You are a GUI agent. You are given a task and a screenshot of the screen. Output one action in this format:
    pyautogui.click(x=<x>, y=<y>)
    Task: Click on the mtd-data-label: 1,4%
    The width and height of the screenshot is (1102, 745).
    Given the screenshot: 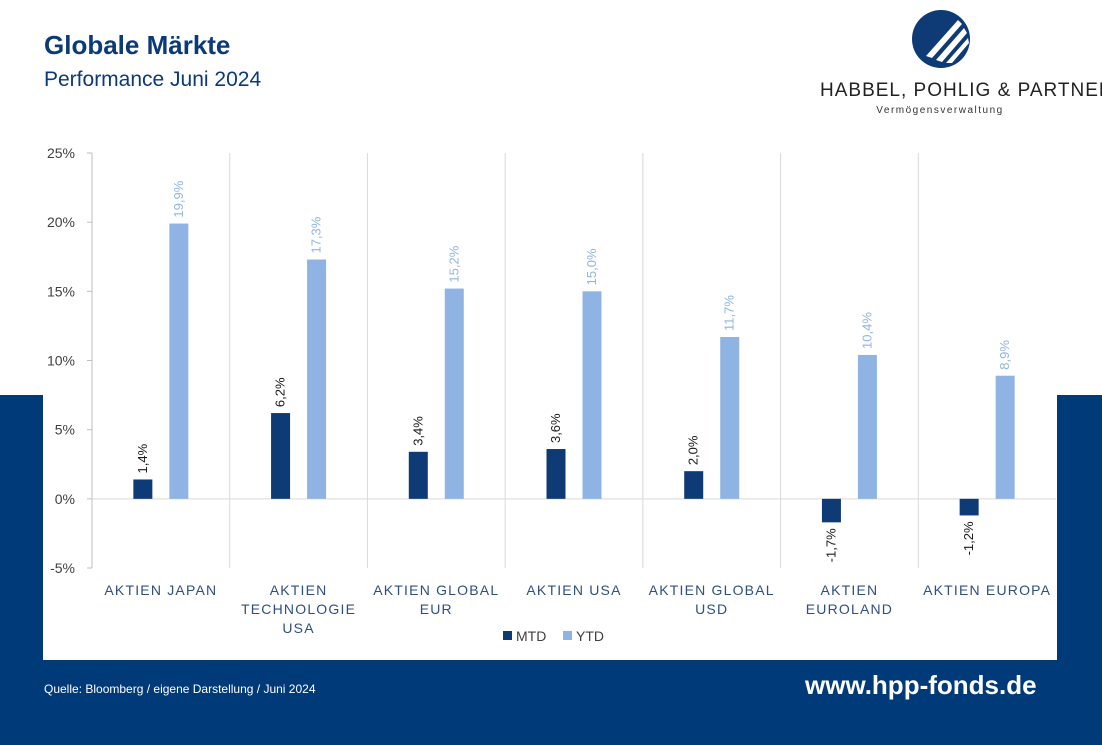 What is the action you would take?
    pyautogui.click(x=142, y=458)
    